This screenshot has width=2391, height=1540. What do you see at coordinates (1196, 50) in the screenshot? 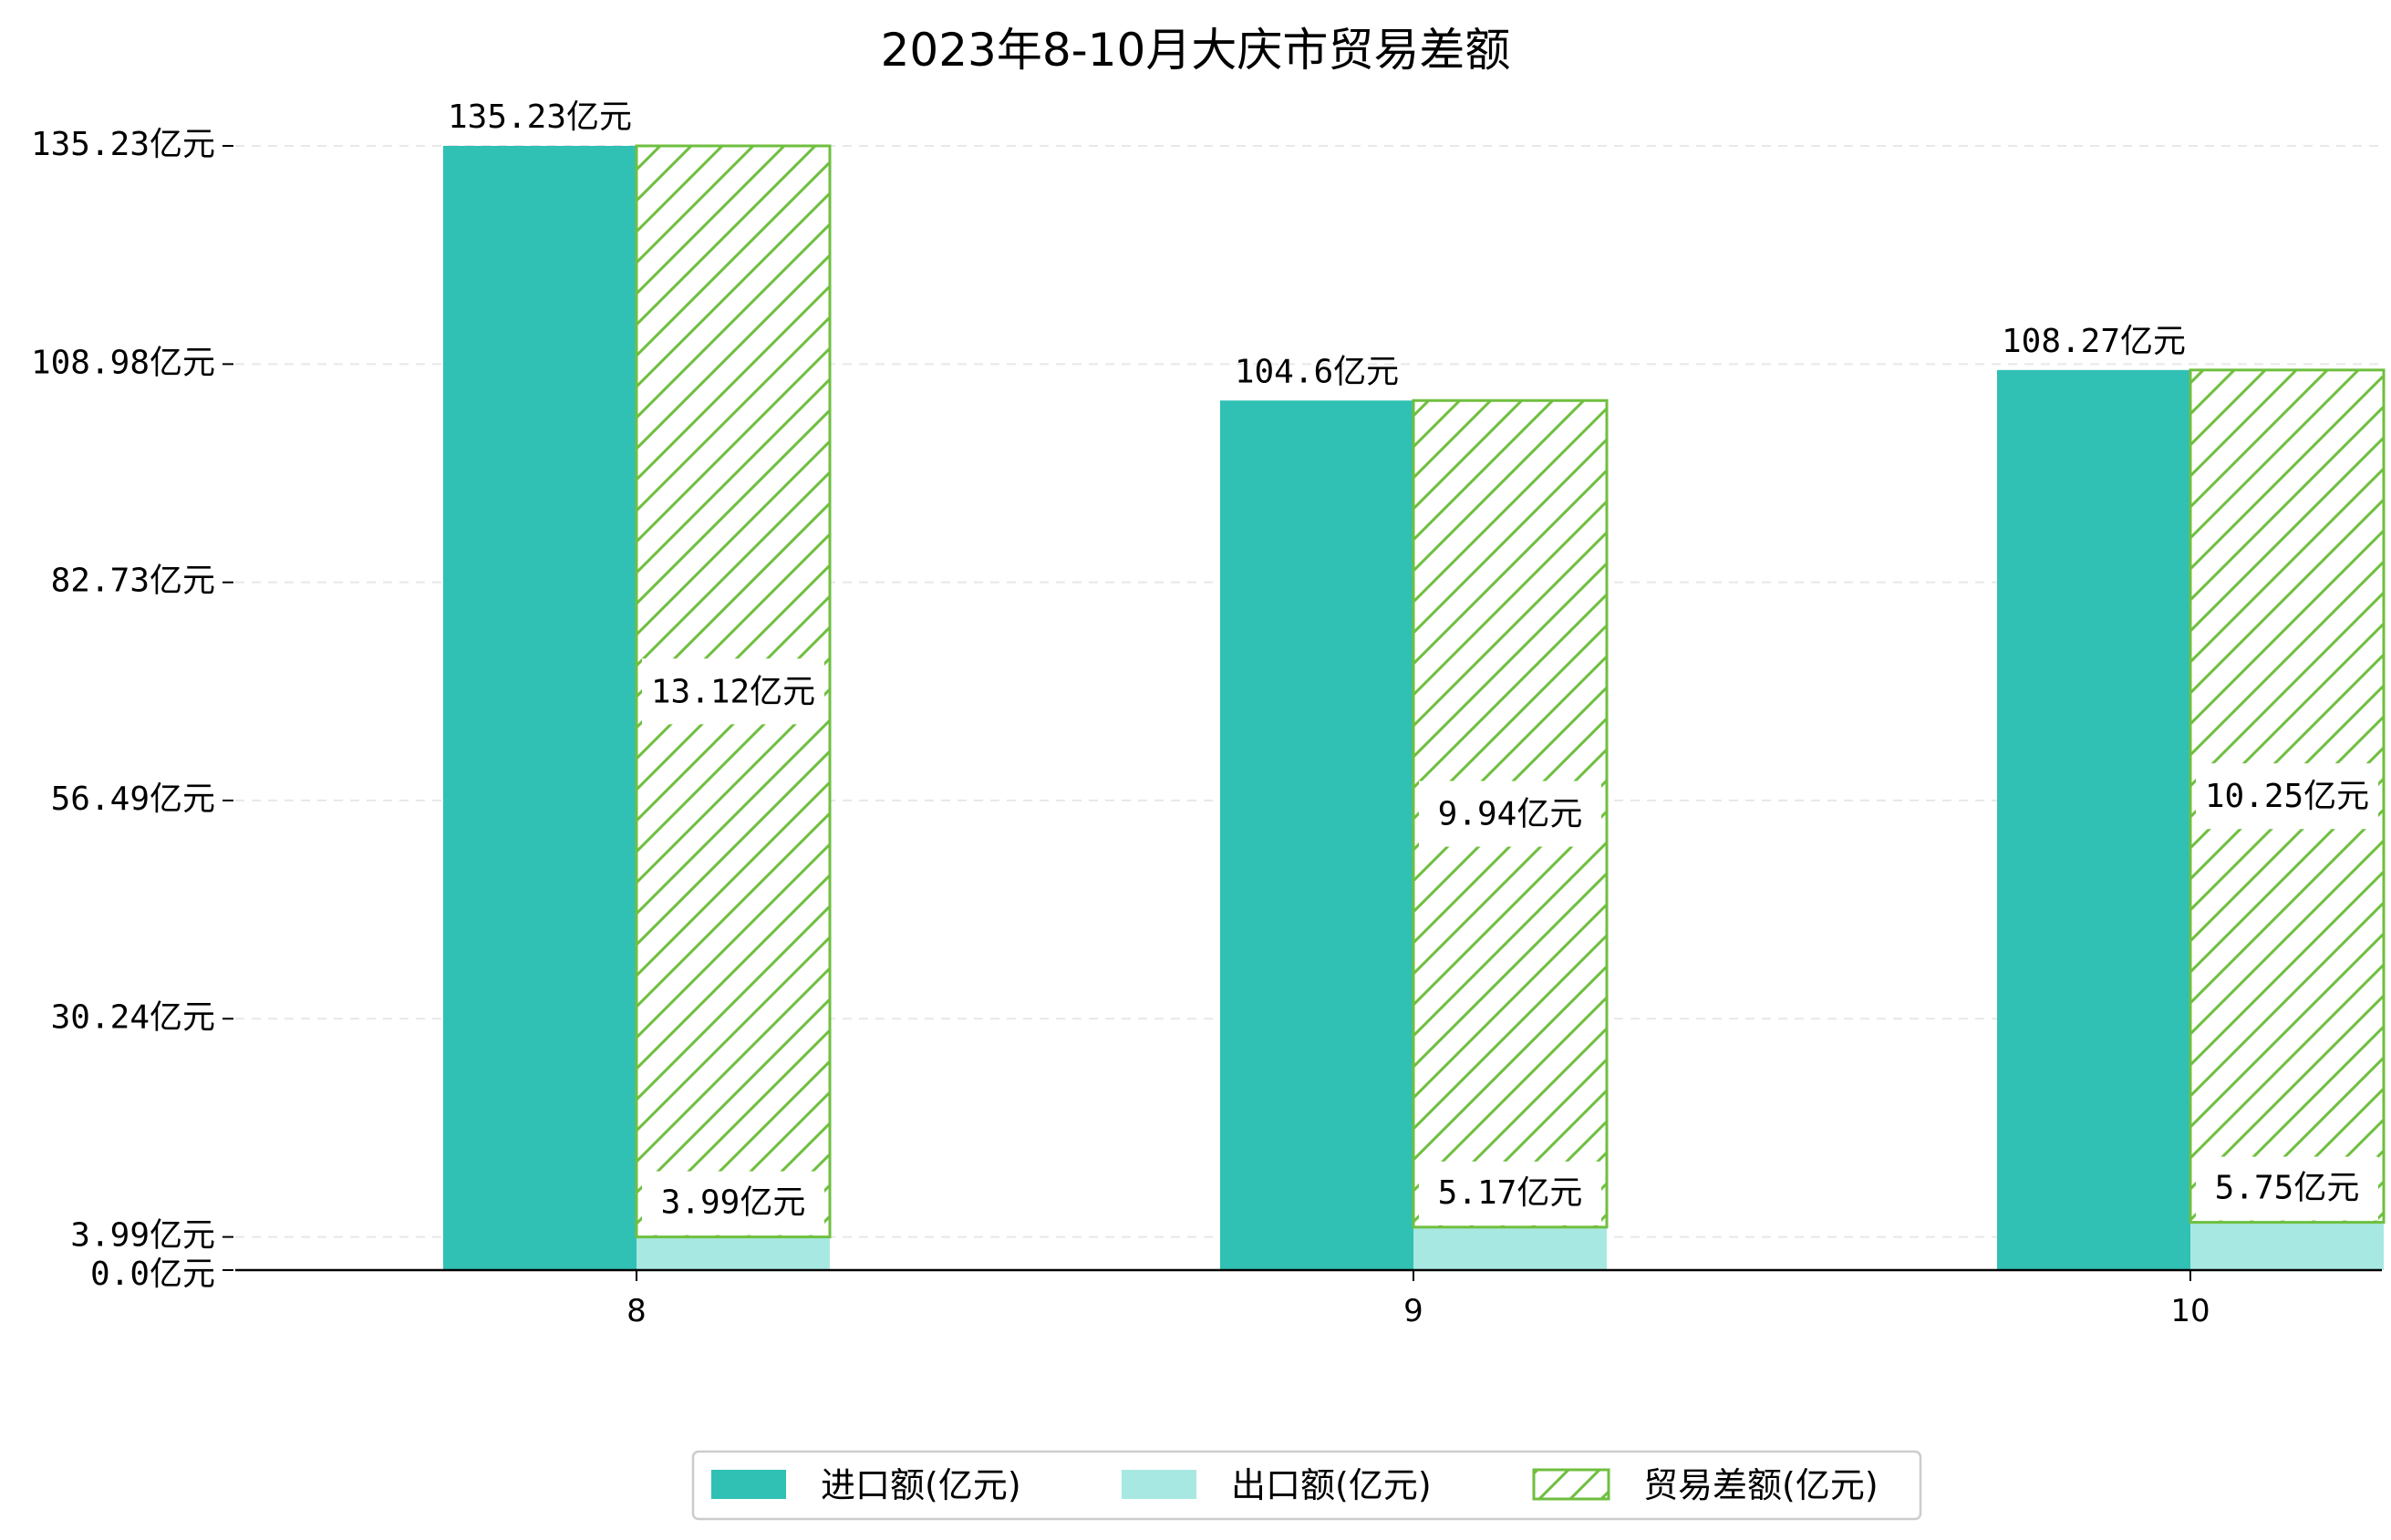
I see `chart-title: 2023年8-10月大庆市贸易差额` at bounding box center [1196, 50].